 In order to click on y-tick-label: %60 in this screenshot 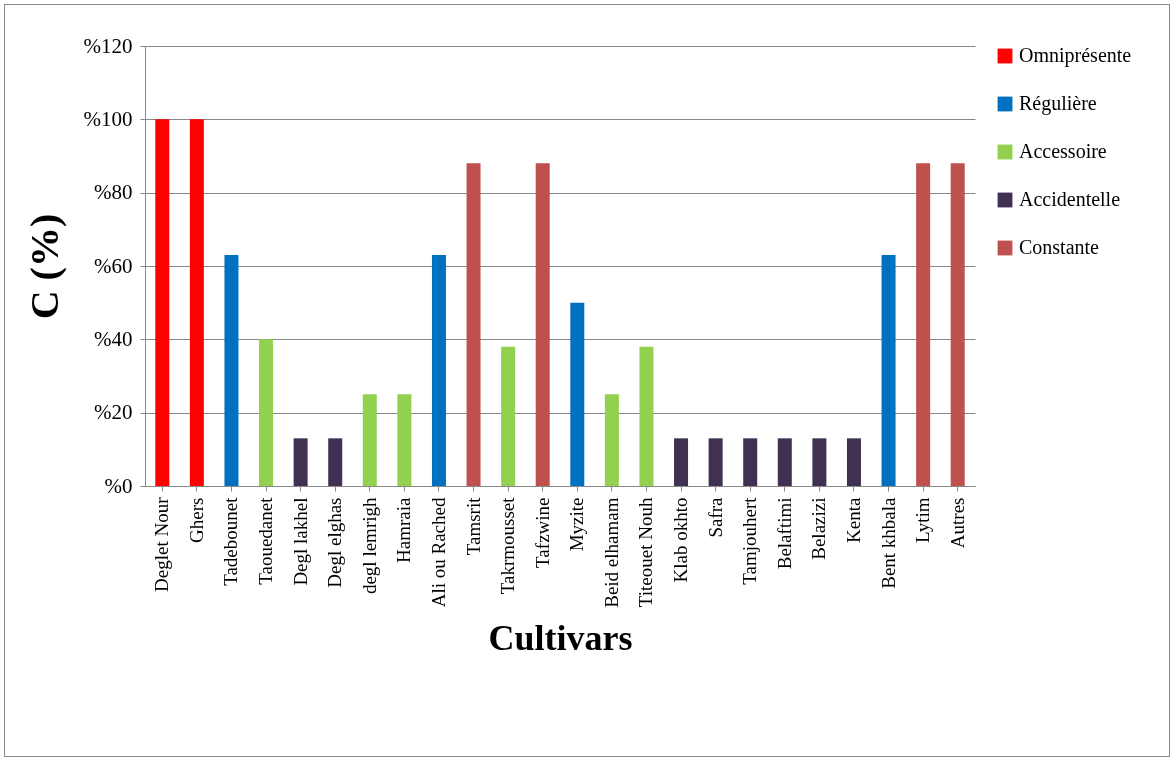, I will do `click(113, 265)`.